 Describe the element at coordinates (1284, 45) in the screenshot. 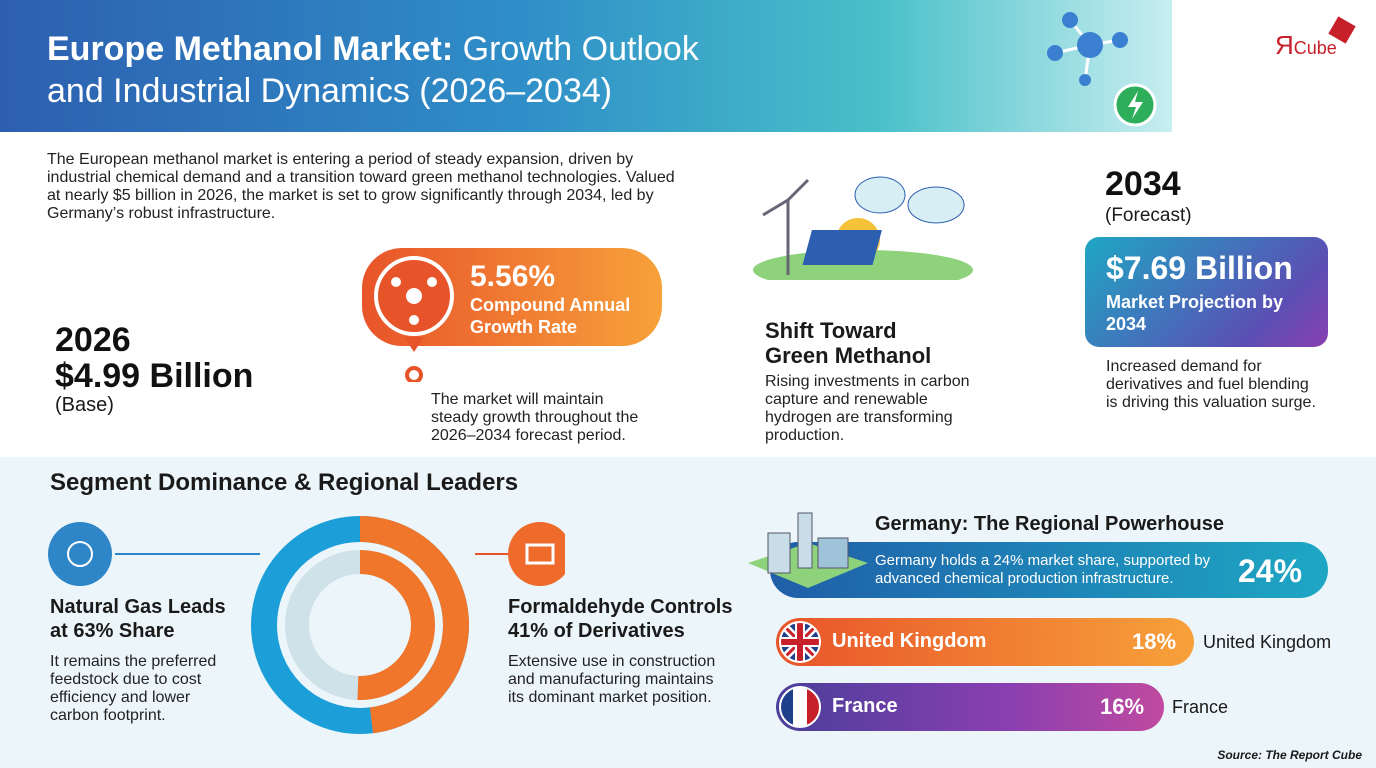

I see `logo-mark: Я` at that location.